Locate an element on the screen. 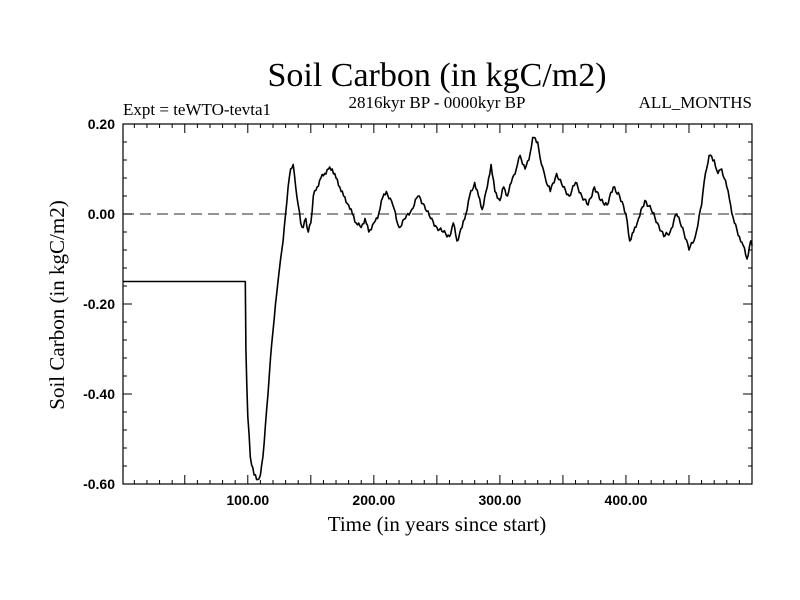  x-tick-label: 400.00 is located at coordinates (626, 500).